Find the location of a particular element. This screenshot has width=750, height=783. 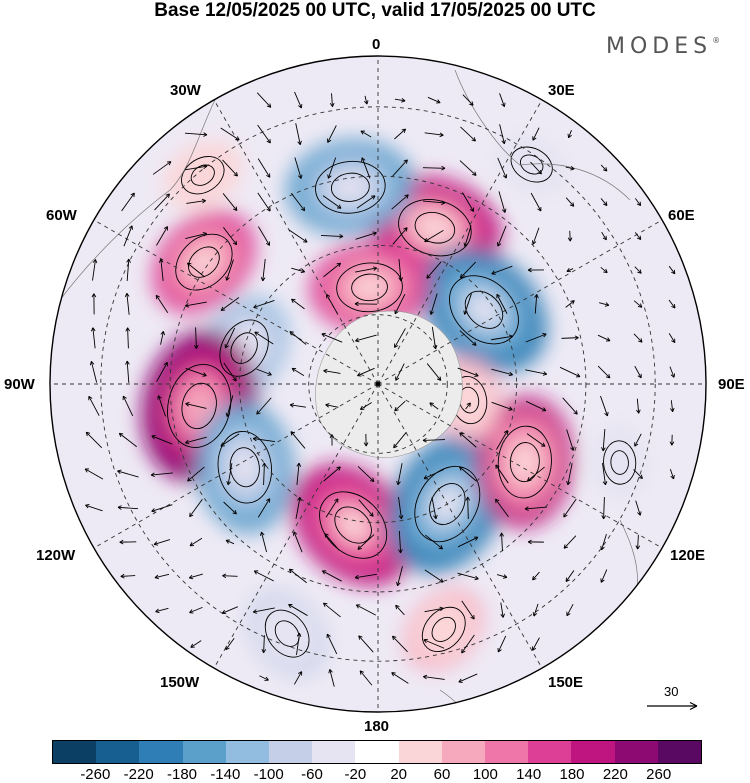

colorbar-tick-label: -20 is located at coordinates (355, 774).